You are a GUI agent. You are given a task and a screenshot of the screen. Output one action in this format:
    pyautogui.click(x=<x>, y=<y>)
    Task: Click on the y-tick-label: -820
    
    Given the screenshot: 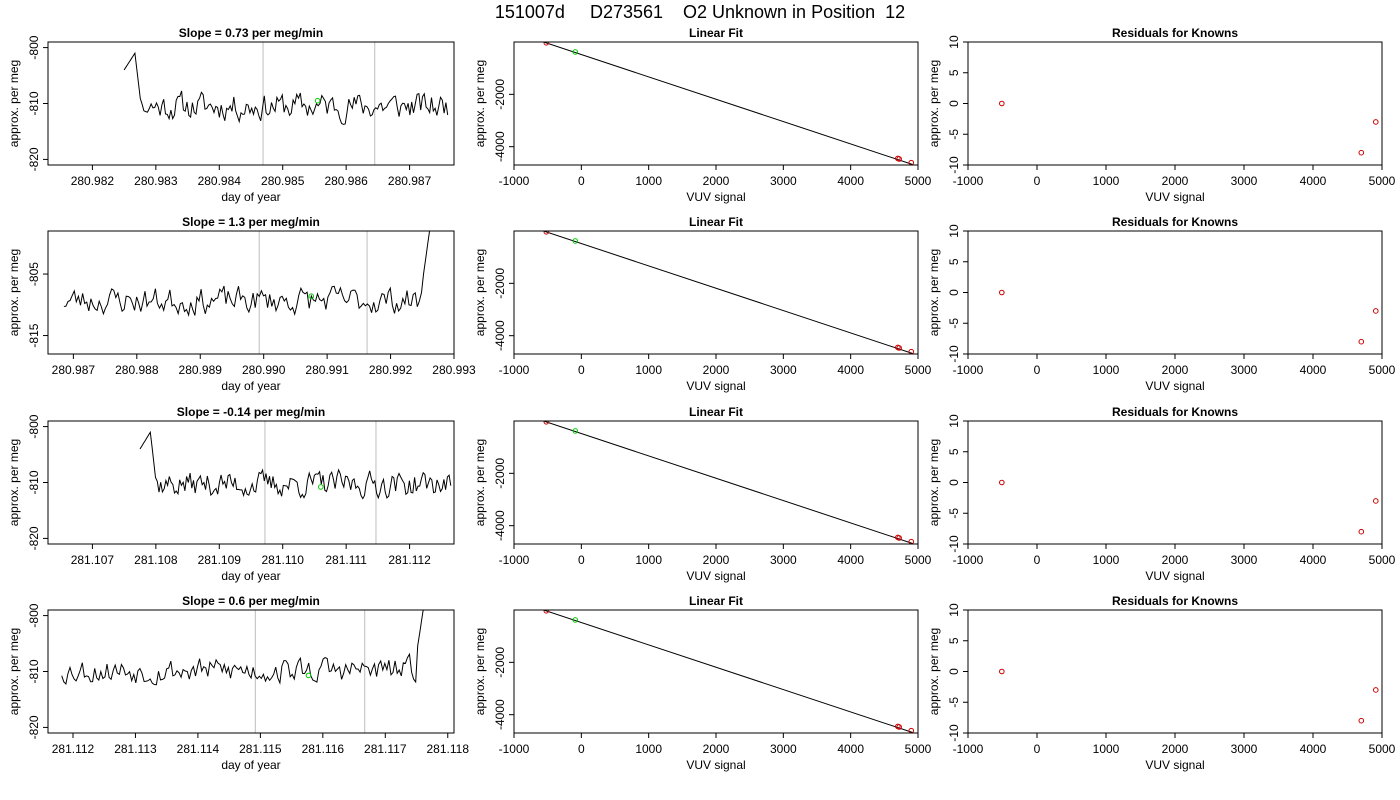 What is the action you would take?
    pyautogui.click(x=34, y=538)
    